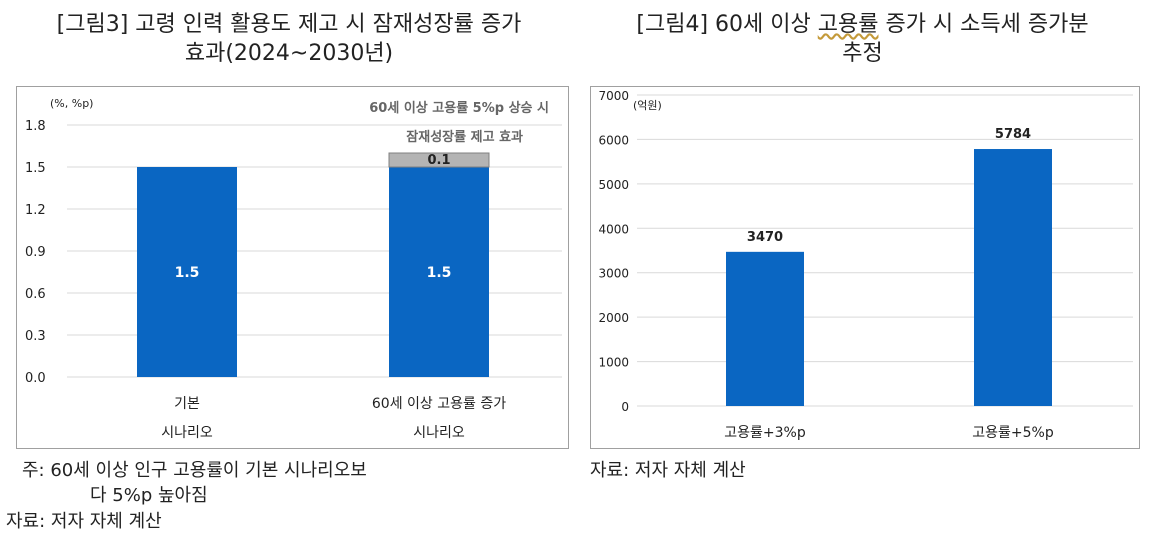 The image size is (1151, 547). Describe the element at coordinates (613, 229) in the screenshot. I see `chart4-ytick-label: 4000` at that location.